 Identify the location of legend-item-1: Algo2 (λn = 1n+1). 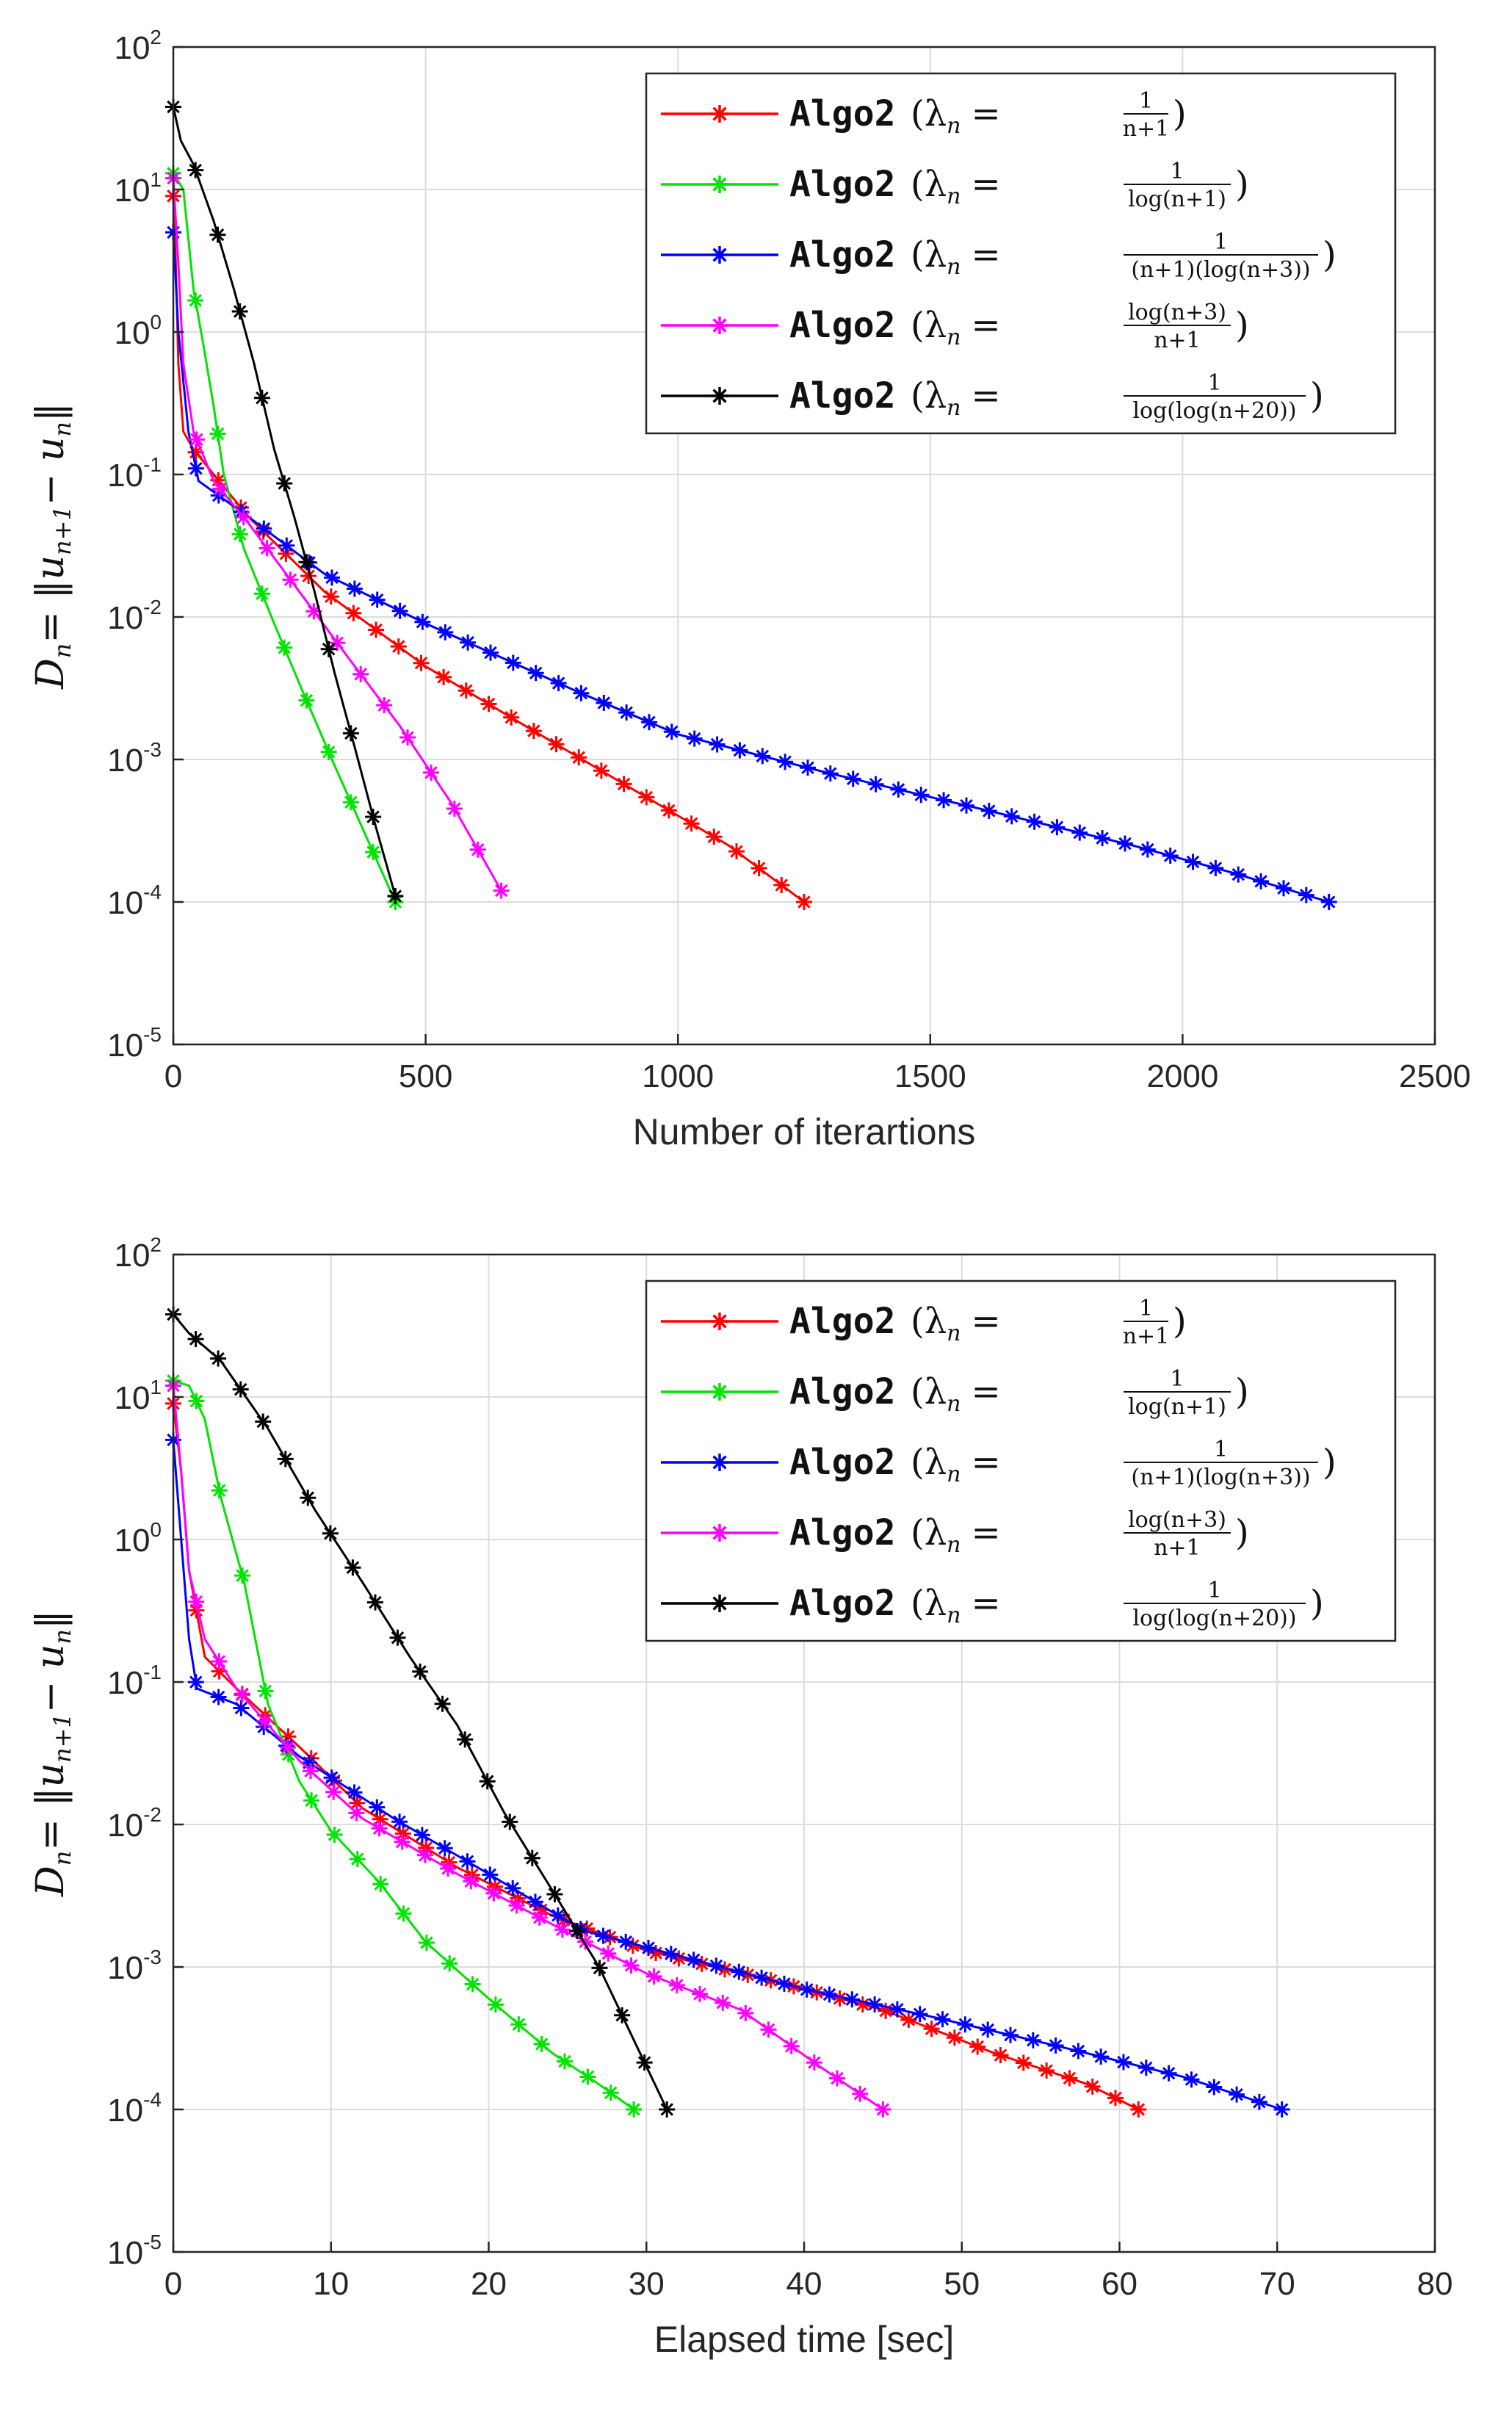
(924, 115).